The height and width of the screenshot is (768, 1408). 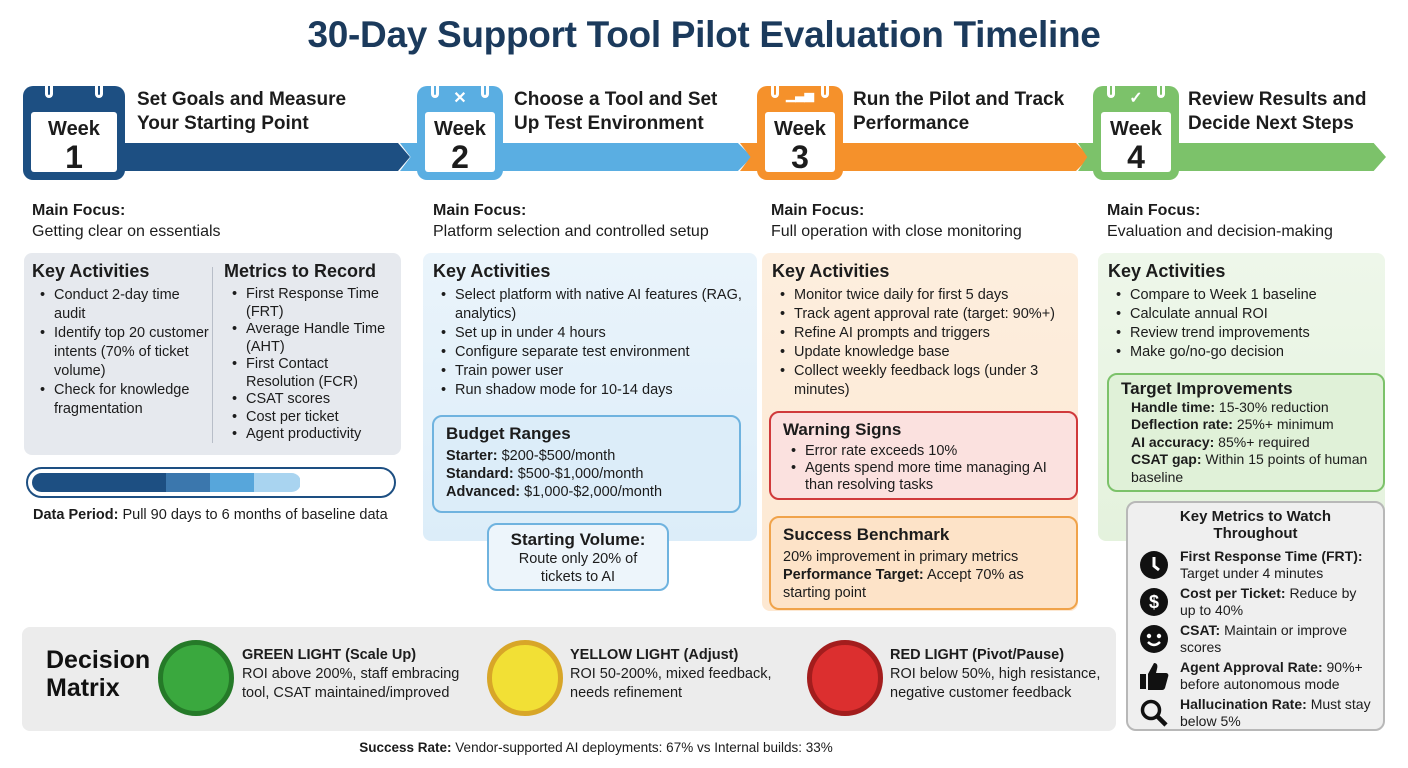 I want to click on target-value: Within 15 points of human baseline, so click(x=1249, y=468).